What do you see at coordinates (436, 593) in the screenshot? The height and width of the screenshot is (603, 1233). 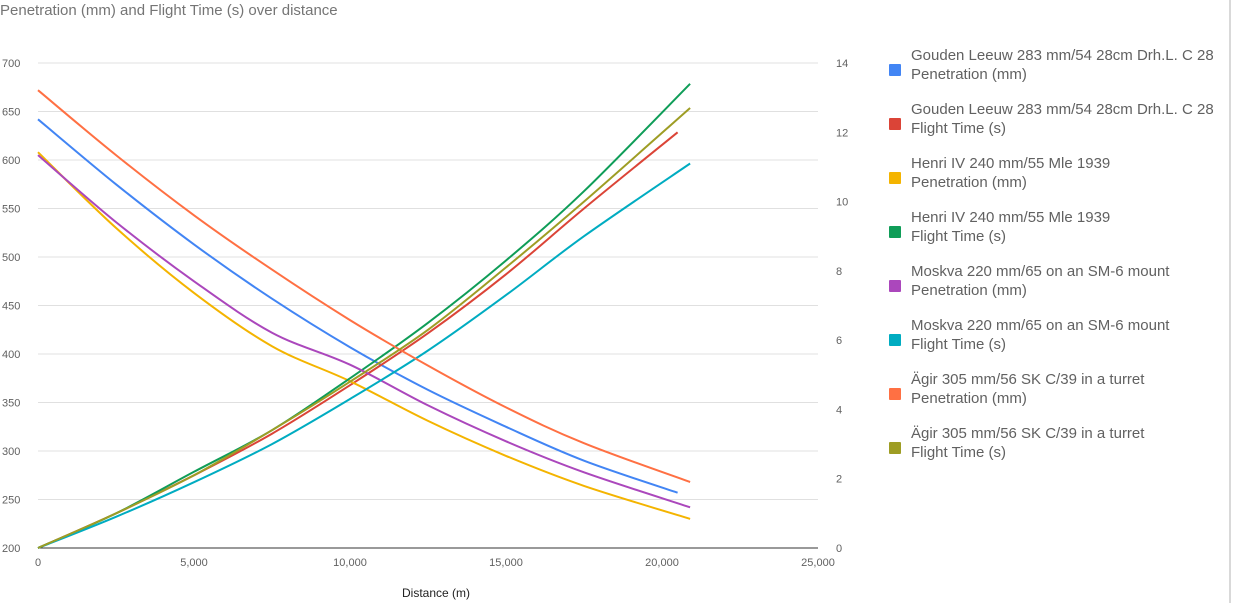 I see `x-axis-title: Distance (m)` at bounding box center [436, 593].